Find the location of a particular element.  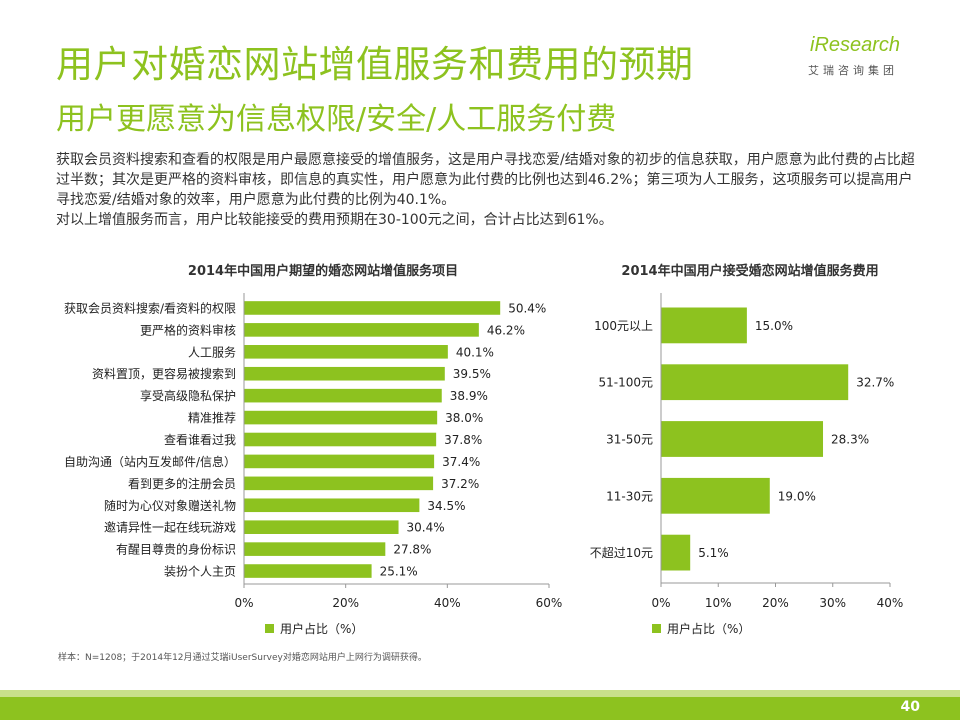

x-tick-label: 30% is located at coordinates (832, 603).